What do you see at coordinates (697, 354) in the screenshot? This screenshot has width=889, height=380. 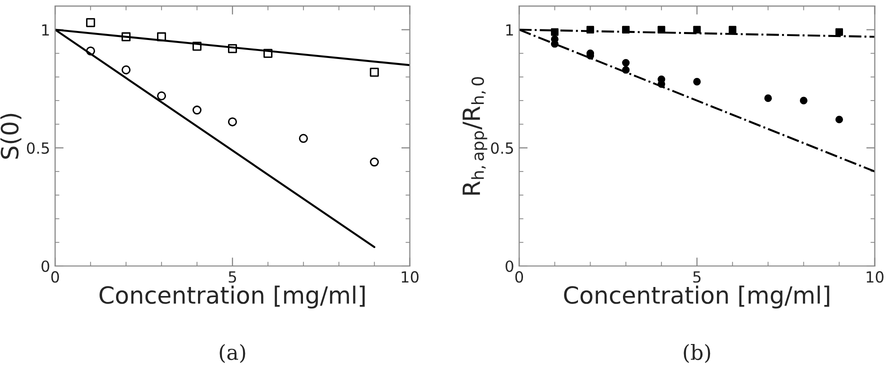 I see `text: (b)` at bounding box center [697, 354].